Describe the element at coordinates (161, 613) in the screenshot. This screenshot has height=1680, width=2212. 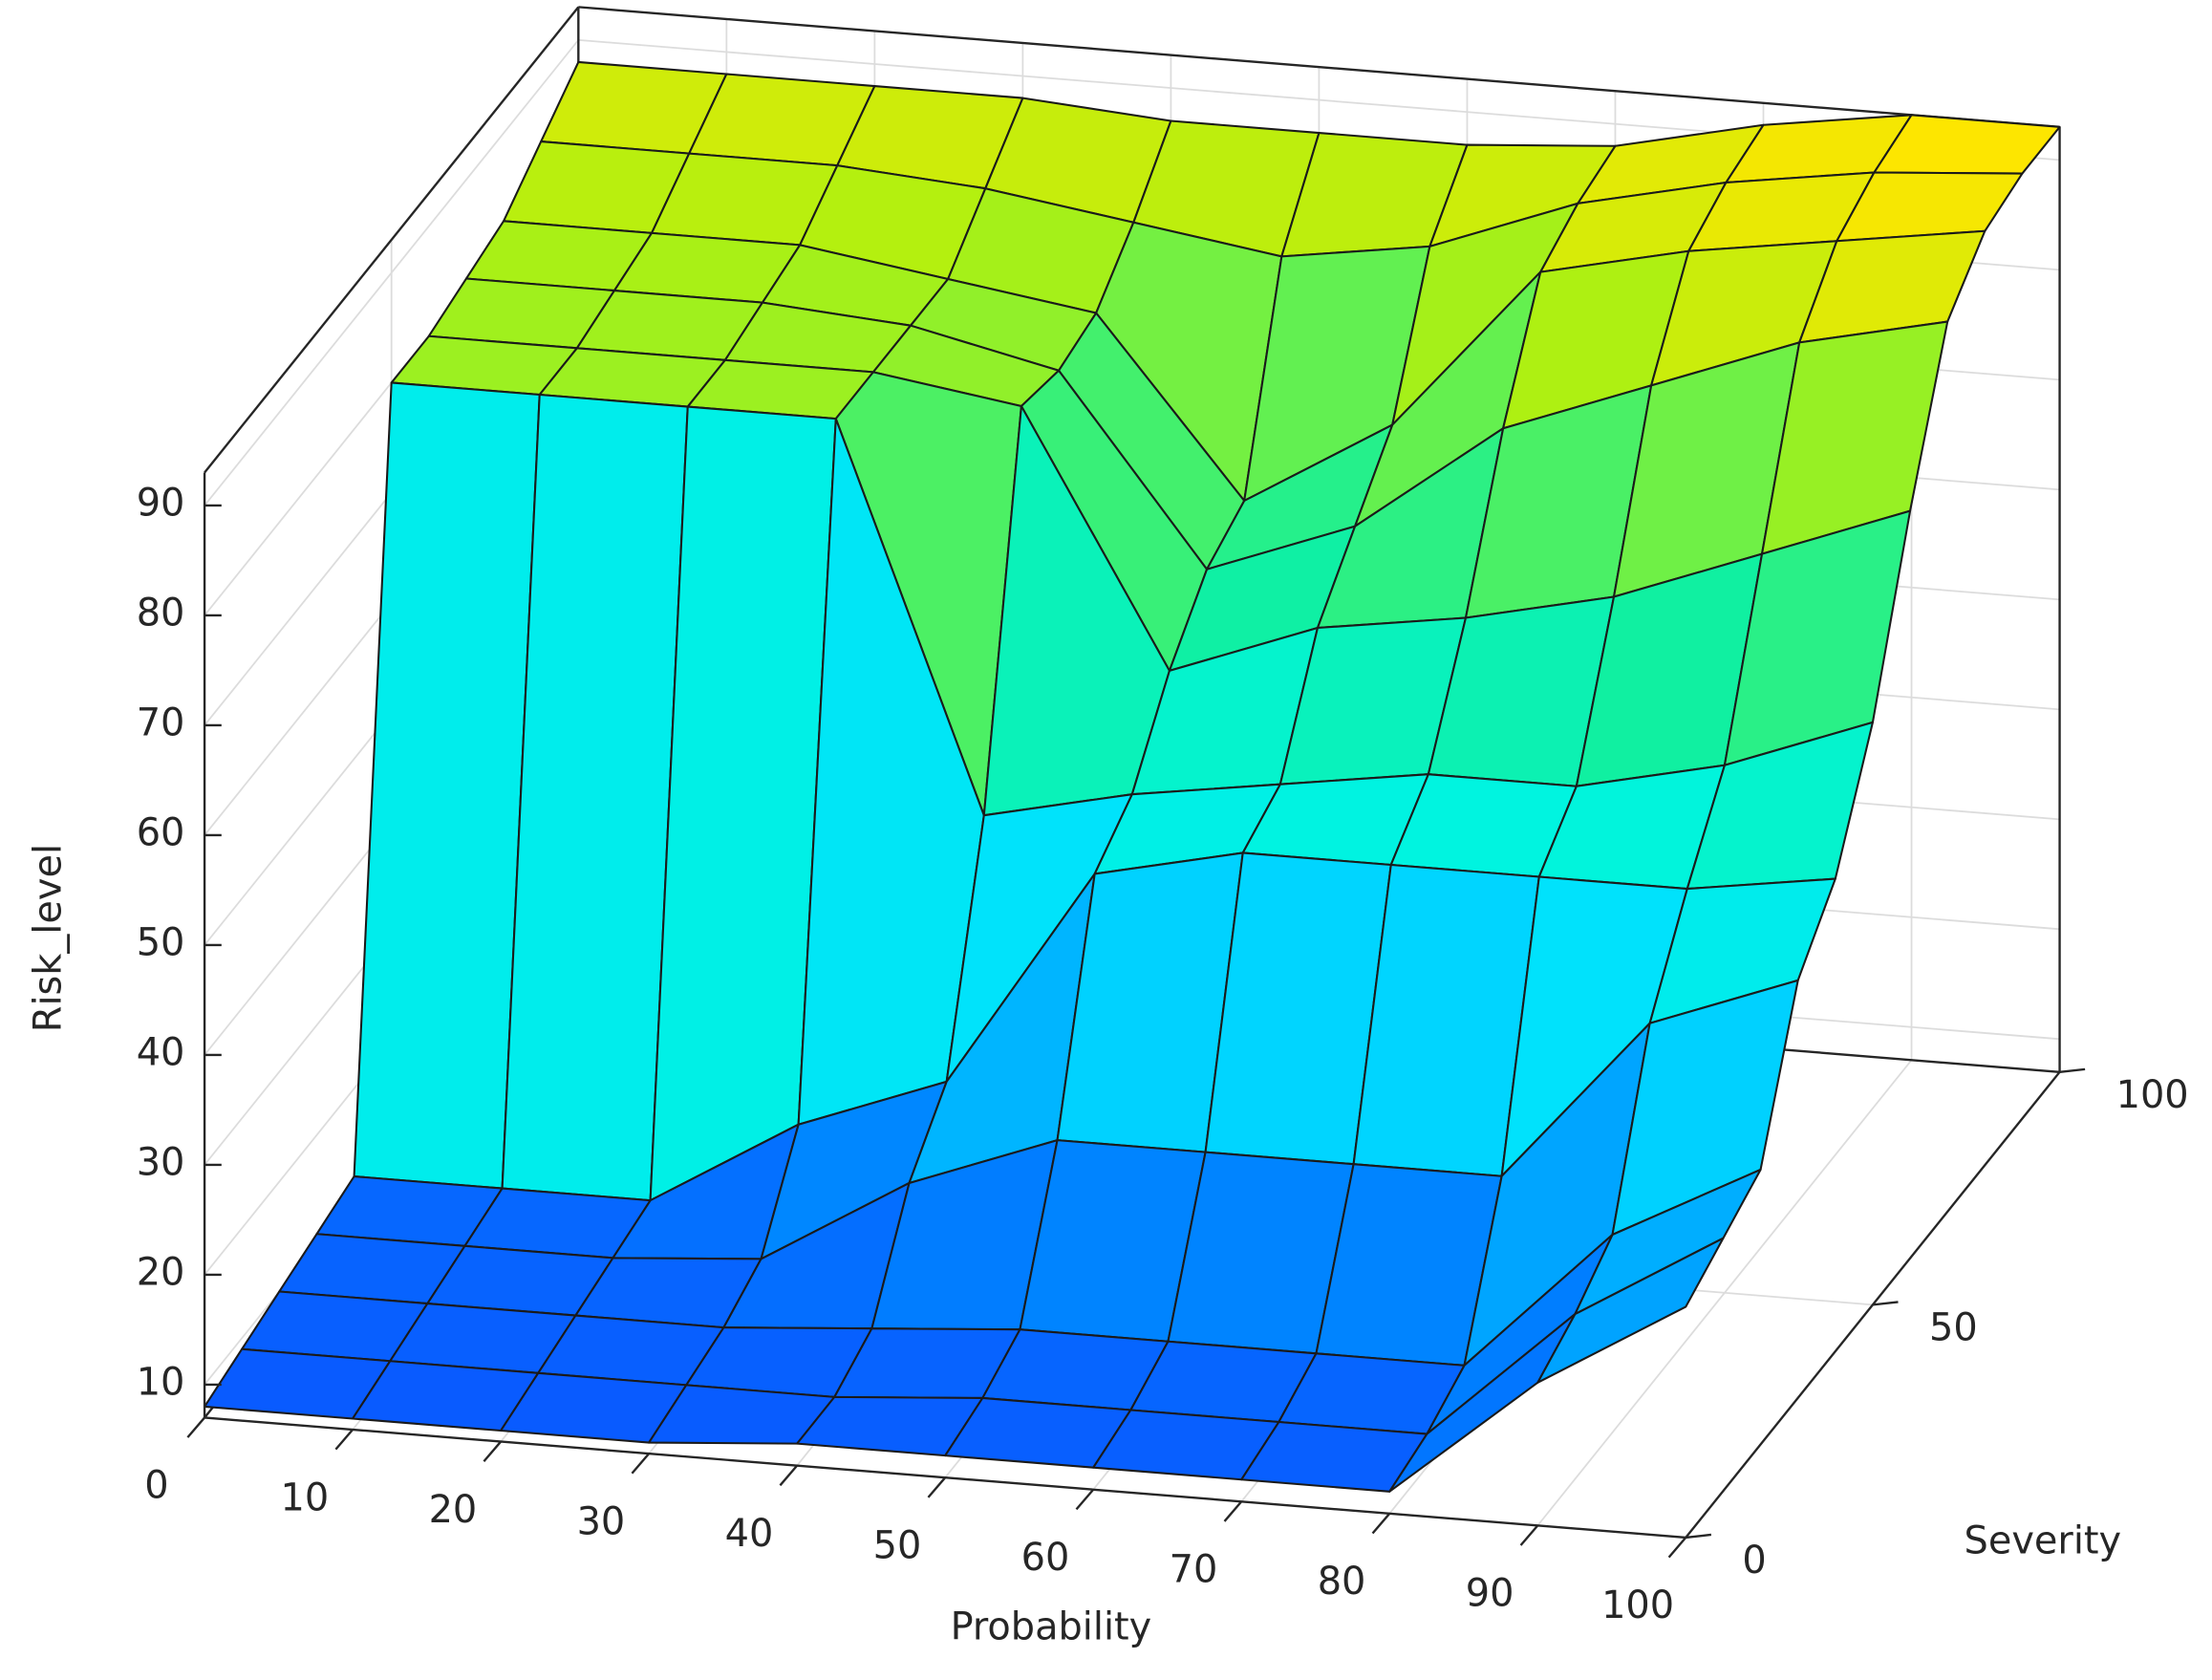
I see `z-tick-label: 80` at that location.